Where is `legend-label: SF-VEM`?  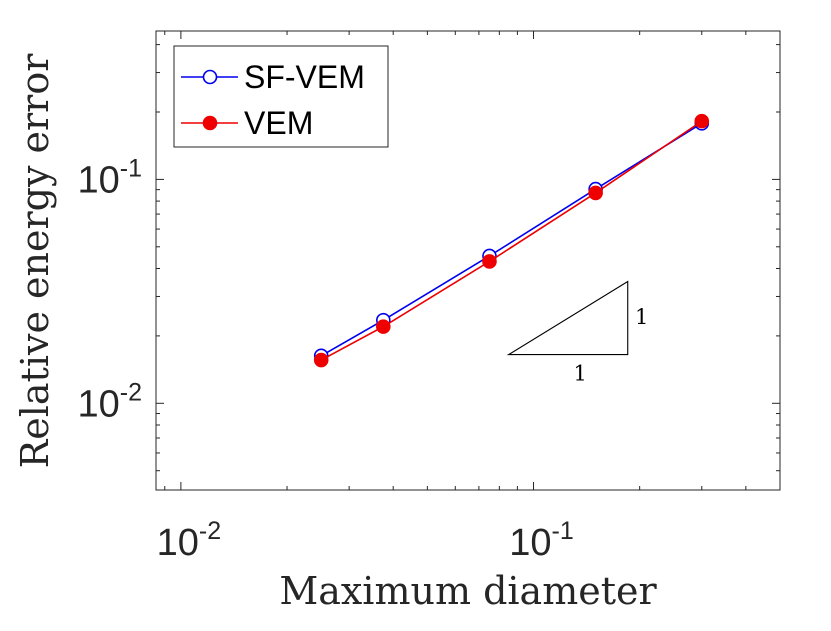 legend-label: SF-VEM is located at coordinates (304, 77).